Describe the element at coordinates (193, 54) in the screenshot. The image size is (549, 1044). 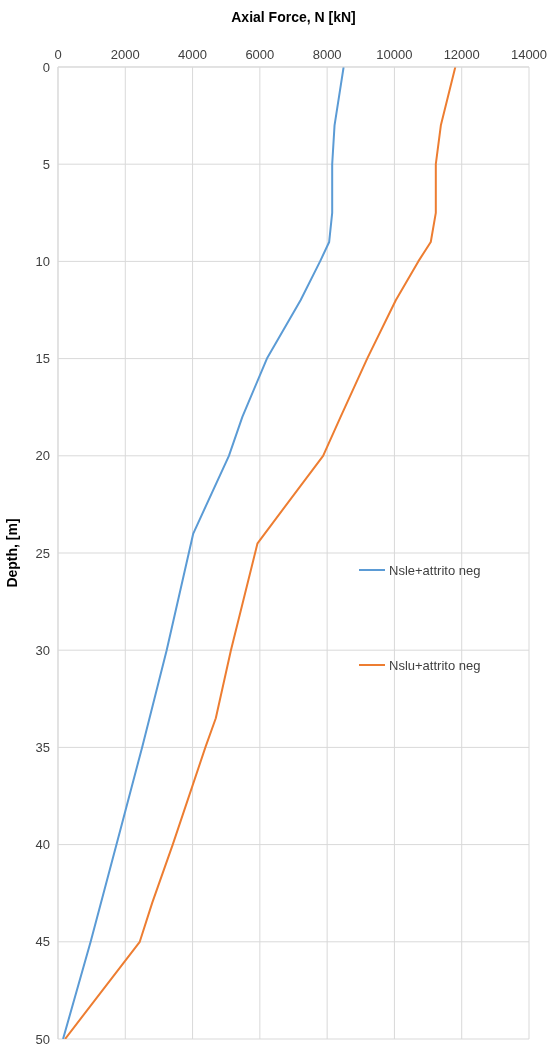
I see `x-tick-label: 4000` at that location.